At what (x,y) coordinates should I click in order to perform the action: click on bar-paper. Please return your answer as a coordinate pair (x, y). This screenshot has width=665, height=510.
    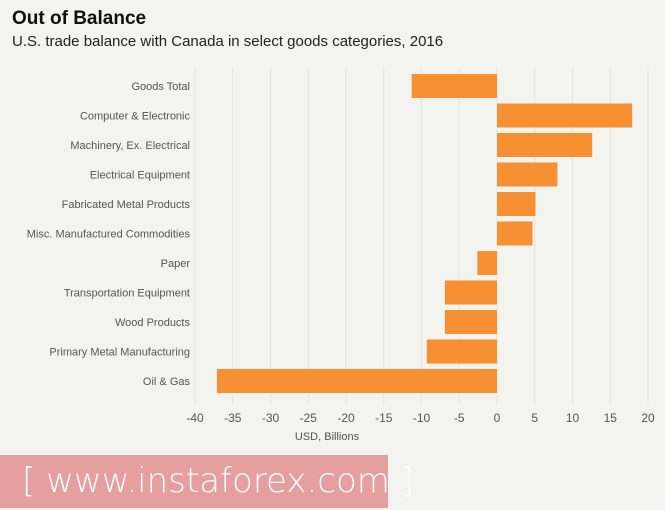
    Looking at the image, I should click on (487, 263).